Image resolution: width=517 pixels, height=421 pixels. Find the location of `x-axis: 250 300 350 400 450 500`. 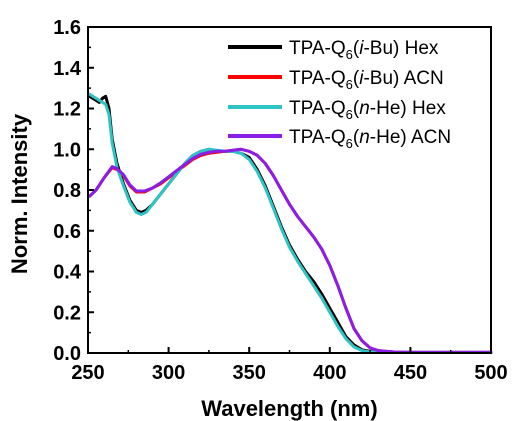

x-axis: 250 300 350 400 450 500 is located at coordinates (289, 365).